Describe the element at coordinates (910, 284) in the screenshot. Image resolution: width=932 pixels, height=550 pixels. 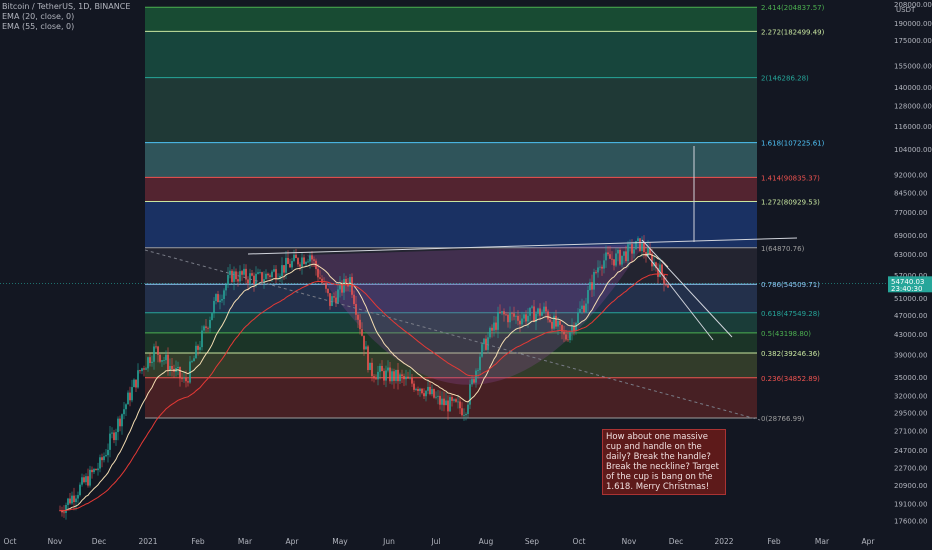
I see `price-tag-bg` at that location.